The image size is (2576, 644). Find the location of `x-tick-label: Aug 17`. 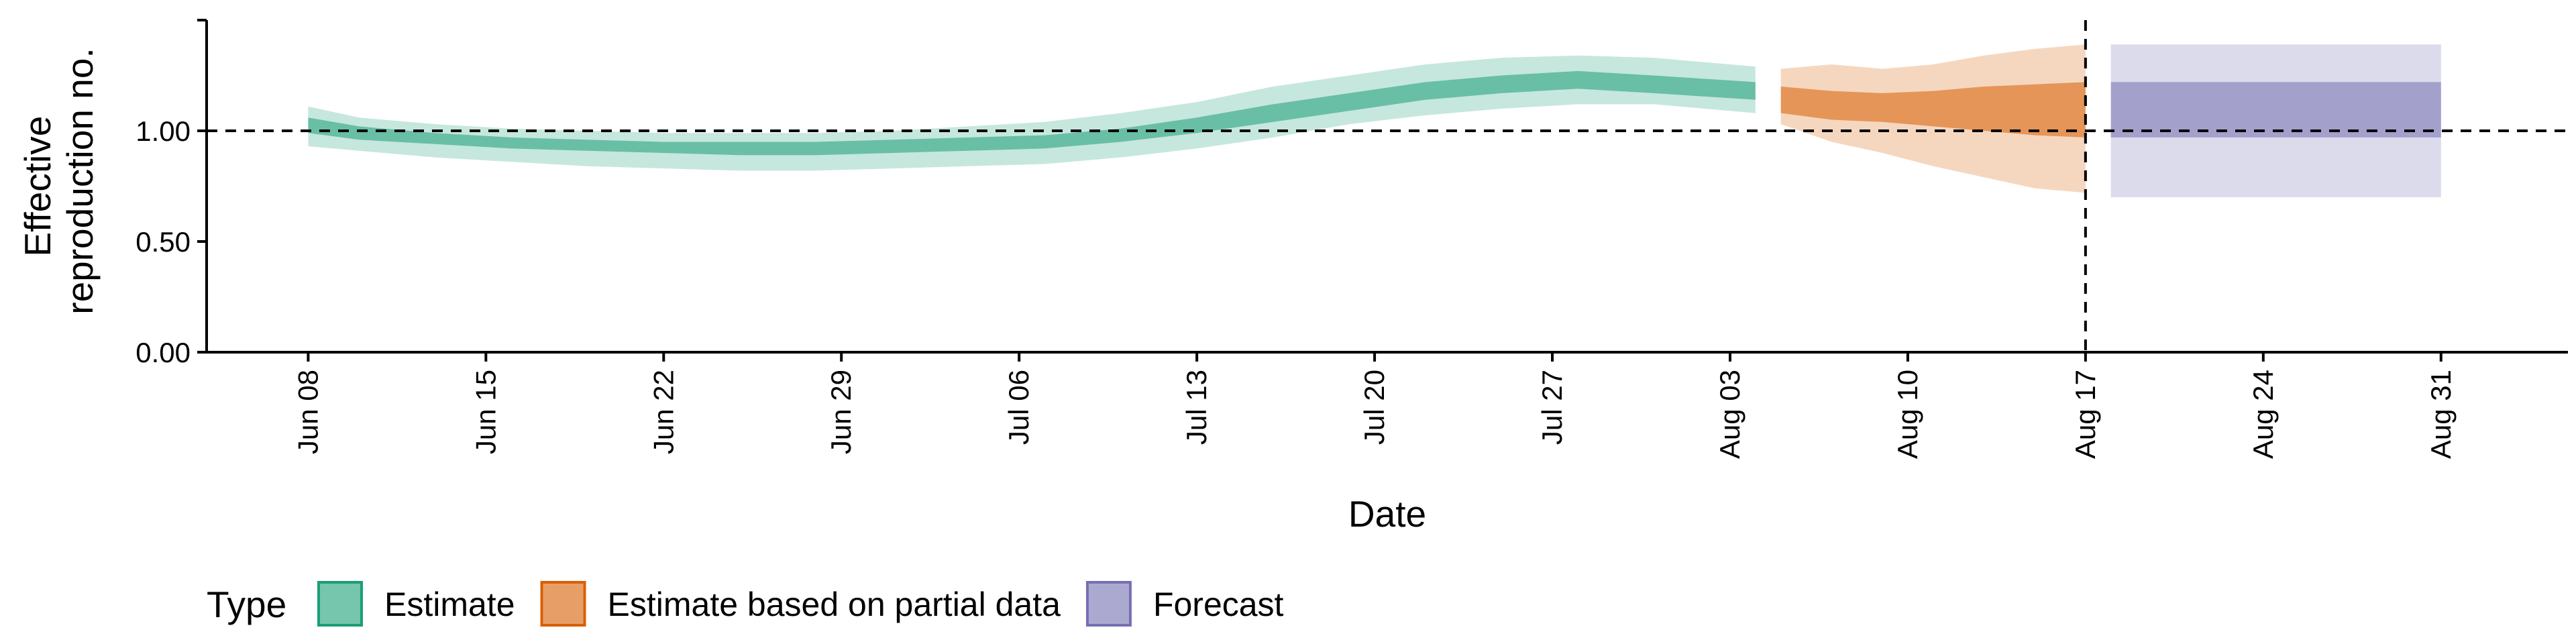

x-tick-label: Aug 17 is located at coordinates (2085, 414).